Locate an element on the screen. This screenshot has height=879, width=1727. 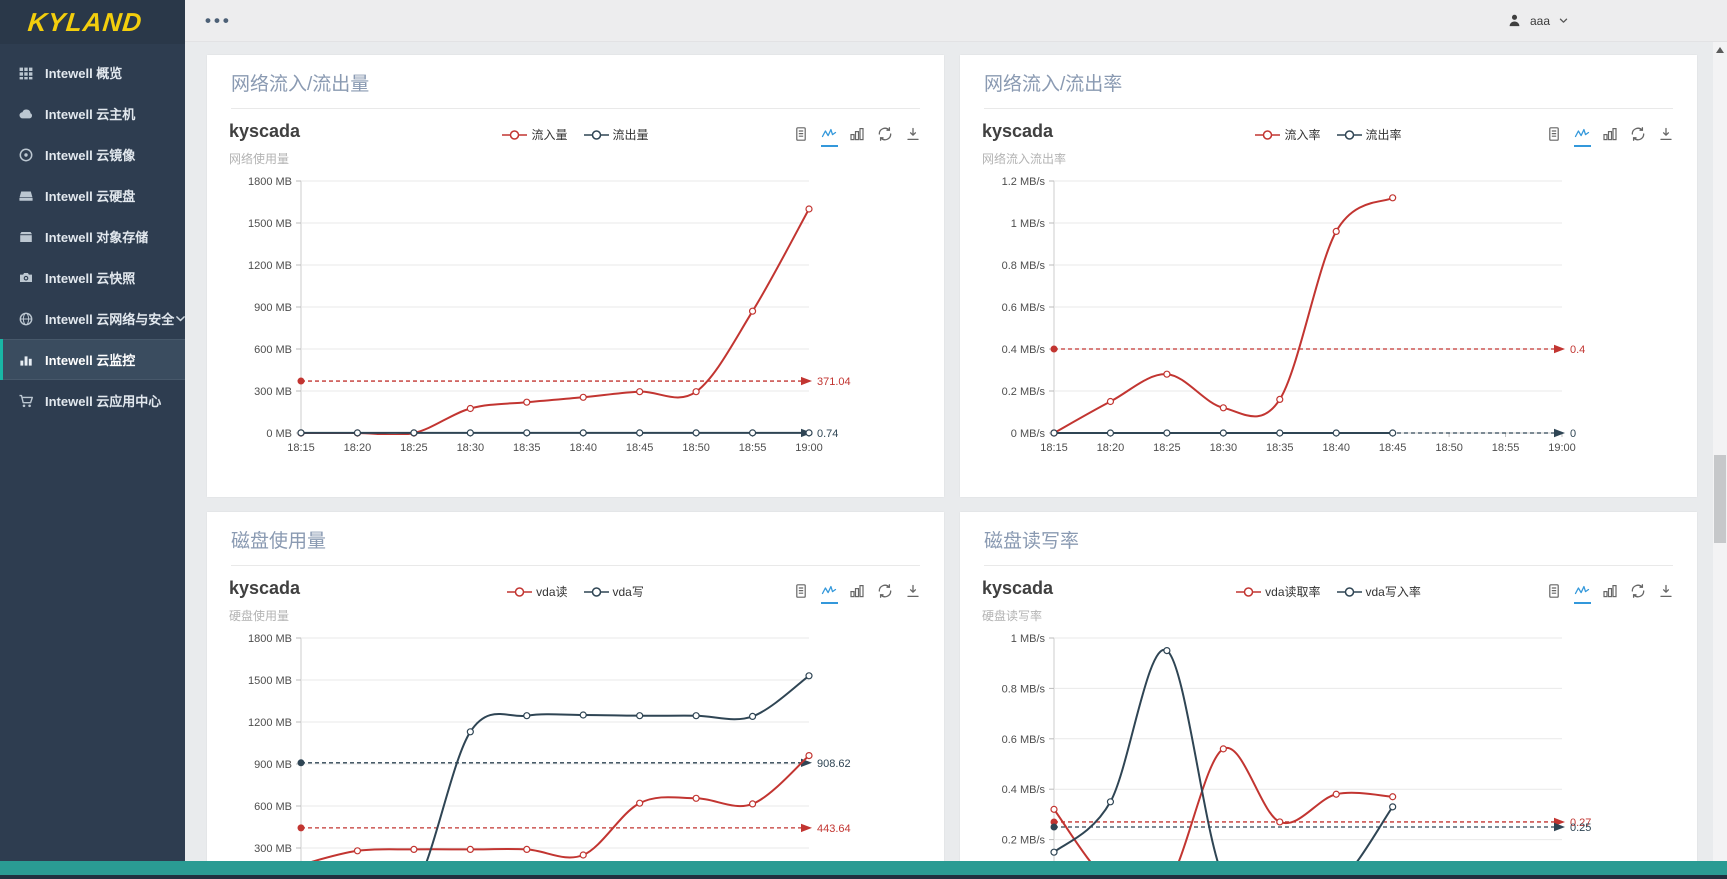
bottom-teal-bar is located at coordinates (863, 868).